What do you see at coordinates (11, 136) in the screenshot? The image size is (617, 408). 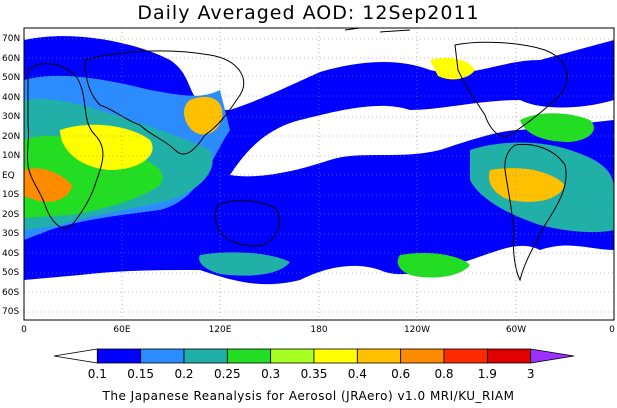 I see `lat-label: 20N` at bounding box center [11, 136].